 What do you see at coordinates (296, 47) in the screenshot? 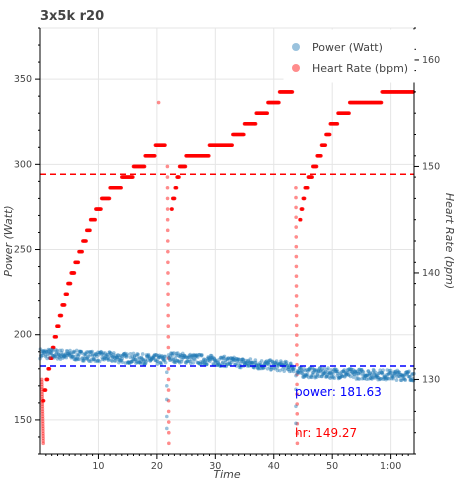
I see `legend-swatch-power` at bounding box center [296, 47].